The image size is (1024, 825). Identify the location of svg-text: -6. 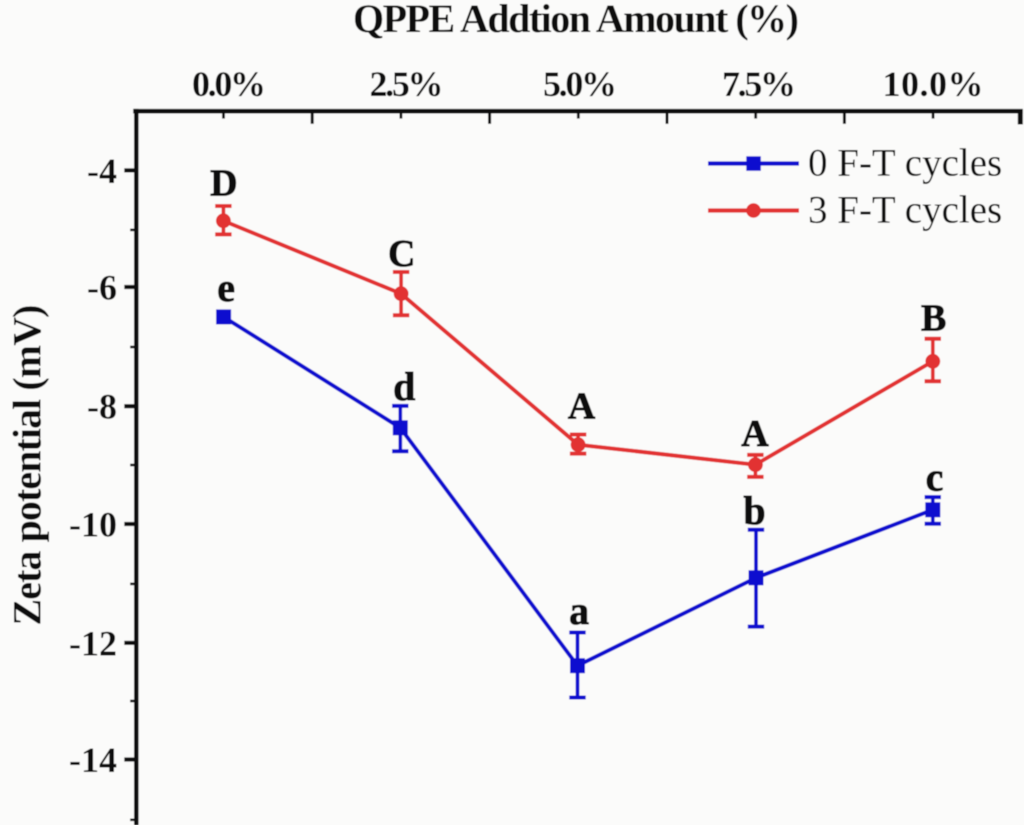
(102, 288).